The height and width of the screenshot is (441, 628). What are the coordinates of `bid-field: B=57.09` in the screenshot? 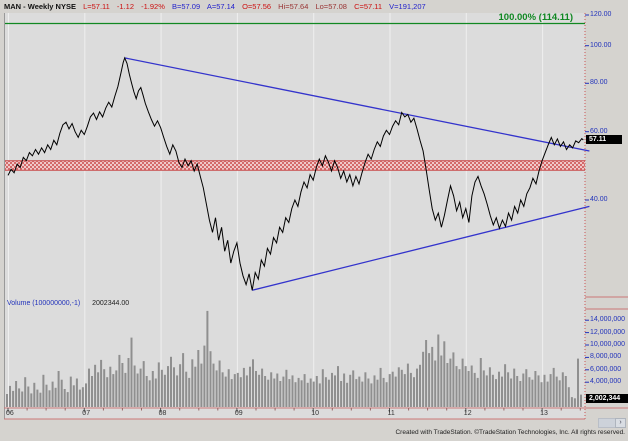 It's located at (186, 6).